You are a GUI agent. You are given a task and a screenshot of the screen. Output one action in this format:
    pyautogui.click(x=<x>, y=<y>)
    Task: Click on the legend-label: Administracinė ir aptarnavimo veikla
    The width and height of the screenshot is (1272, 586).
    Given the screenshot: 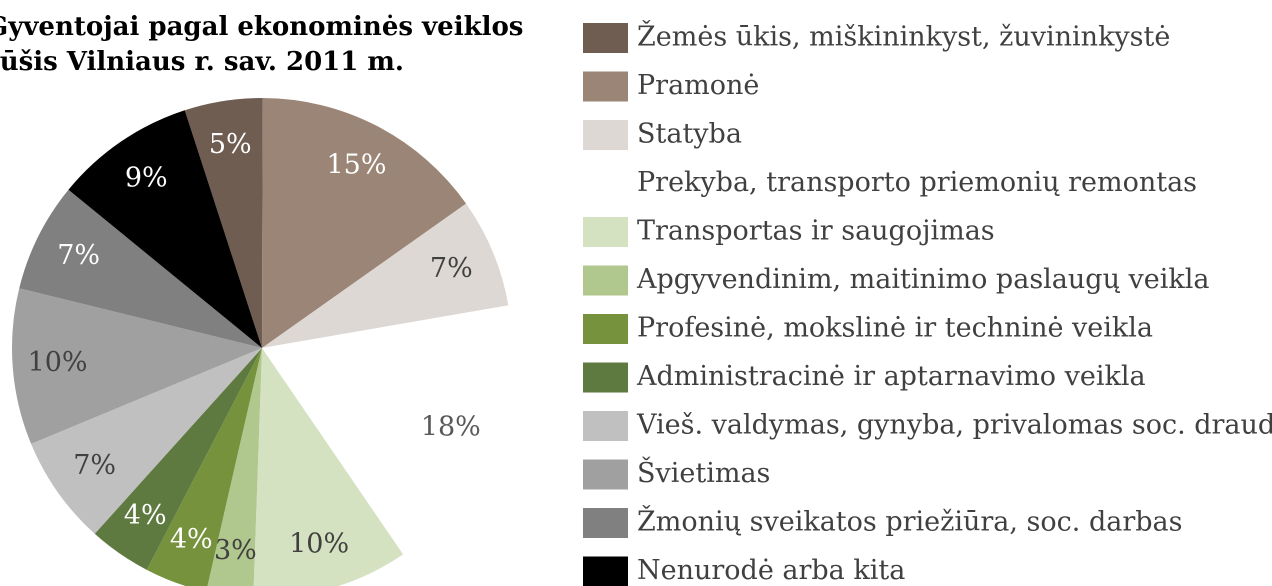 What is the action you would take?
    pyautogui.click(x=891, y=376)
    